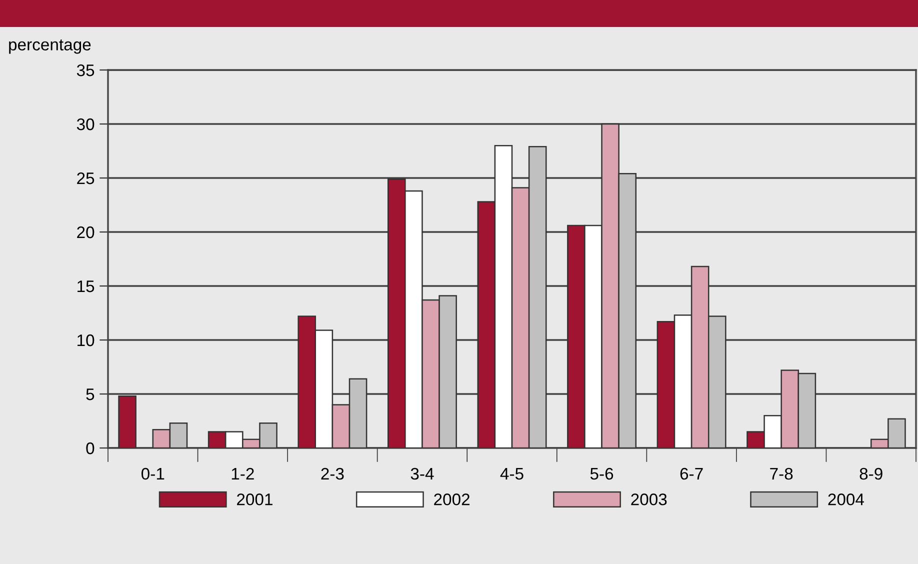  What do you see at coordinates (90, 394) in the screenshot?
I see `y-tick-label: 5` at bounding box center [90, 394].